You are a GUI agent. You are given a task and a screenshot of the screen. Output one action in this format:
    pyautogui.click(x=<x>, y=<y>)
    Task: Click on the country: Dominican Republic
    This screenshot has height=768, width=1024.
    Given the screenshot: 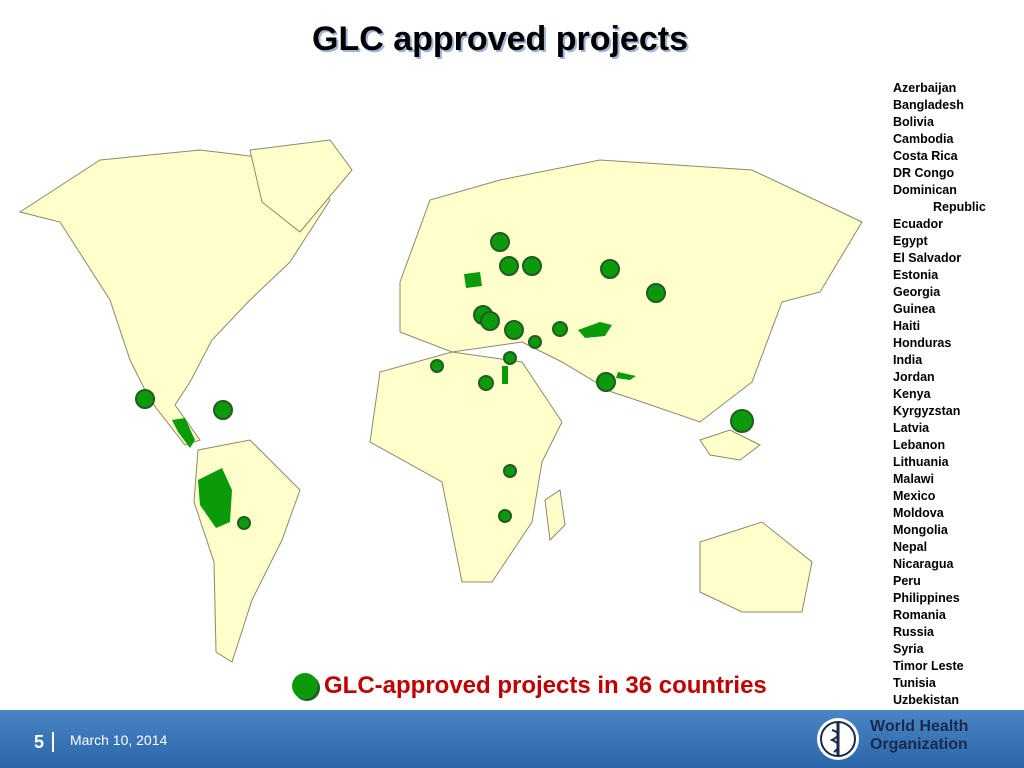 What is the action you would take?
    pyautogui.click(x=939, y=198)
    